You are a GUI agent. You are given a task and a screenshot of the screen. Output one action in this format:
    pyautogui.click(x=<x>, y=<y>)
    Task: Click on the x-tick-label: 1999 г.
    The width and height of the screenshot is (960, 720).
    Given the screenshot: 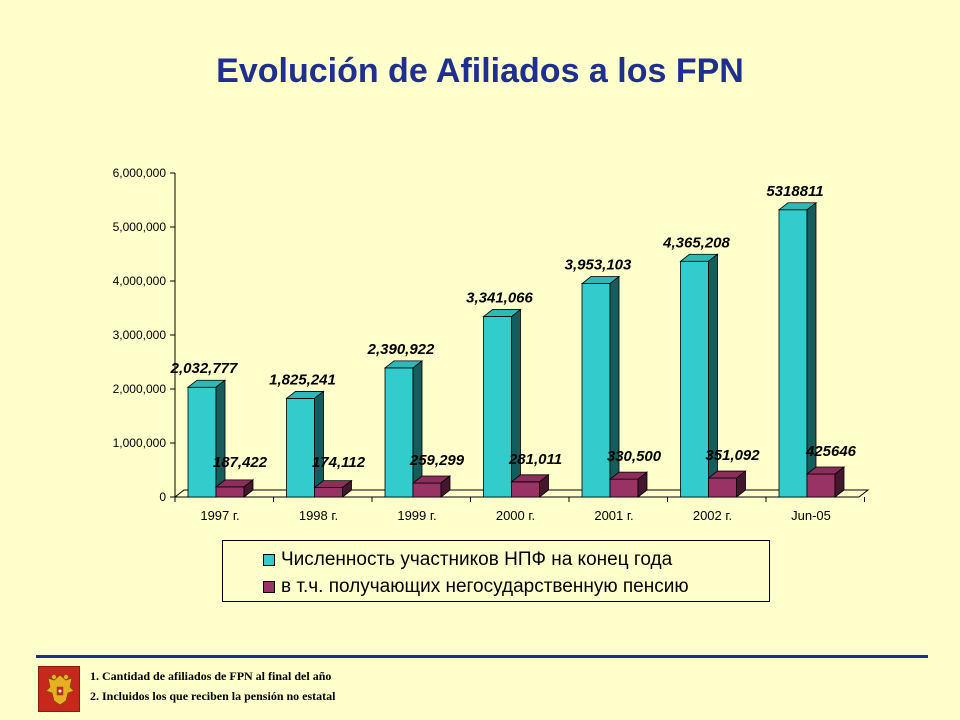 What is the action you would take?
    pyautogui.click(x=416, y=515)
    